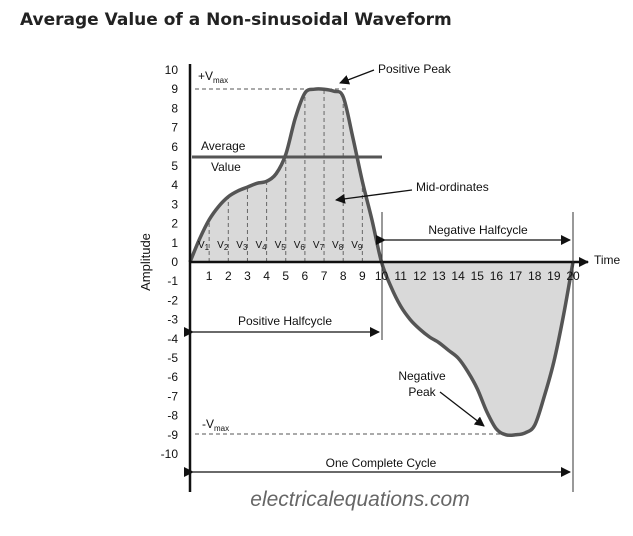 The image size is (633, 536). I want to click on x-tick-label: 11, so click(400, 276).